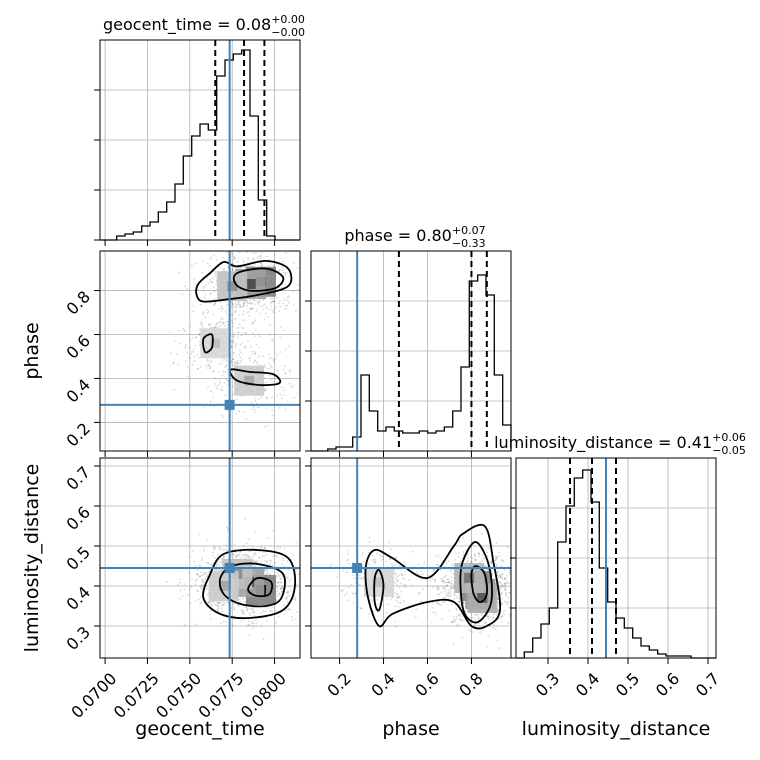  I want to click on tick-label-x: 0.4, so click(587, 684).